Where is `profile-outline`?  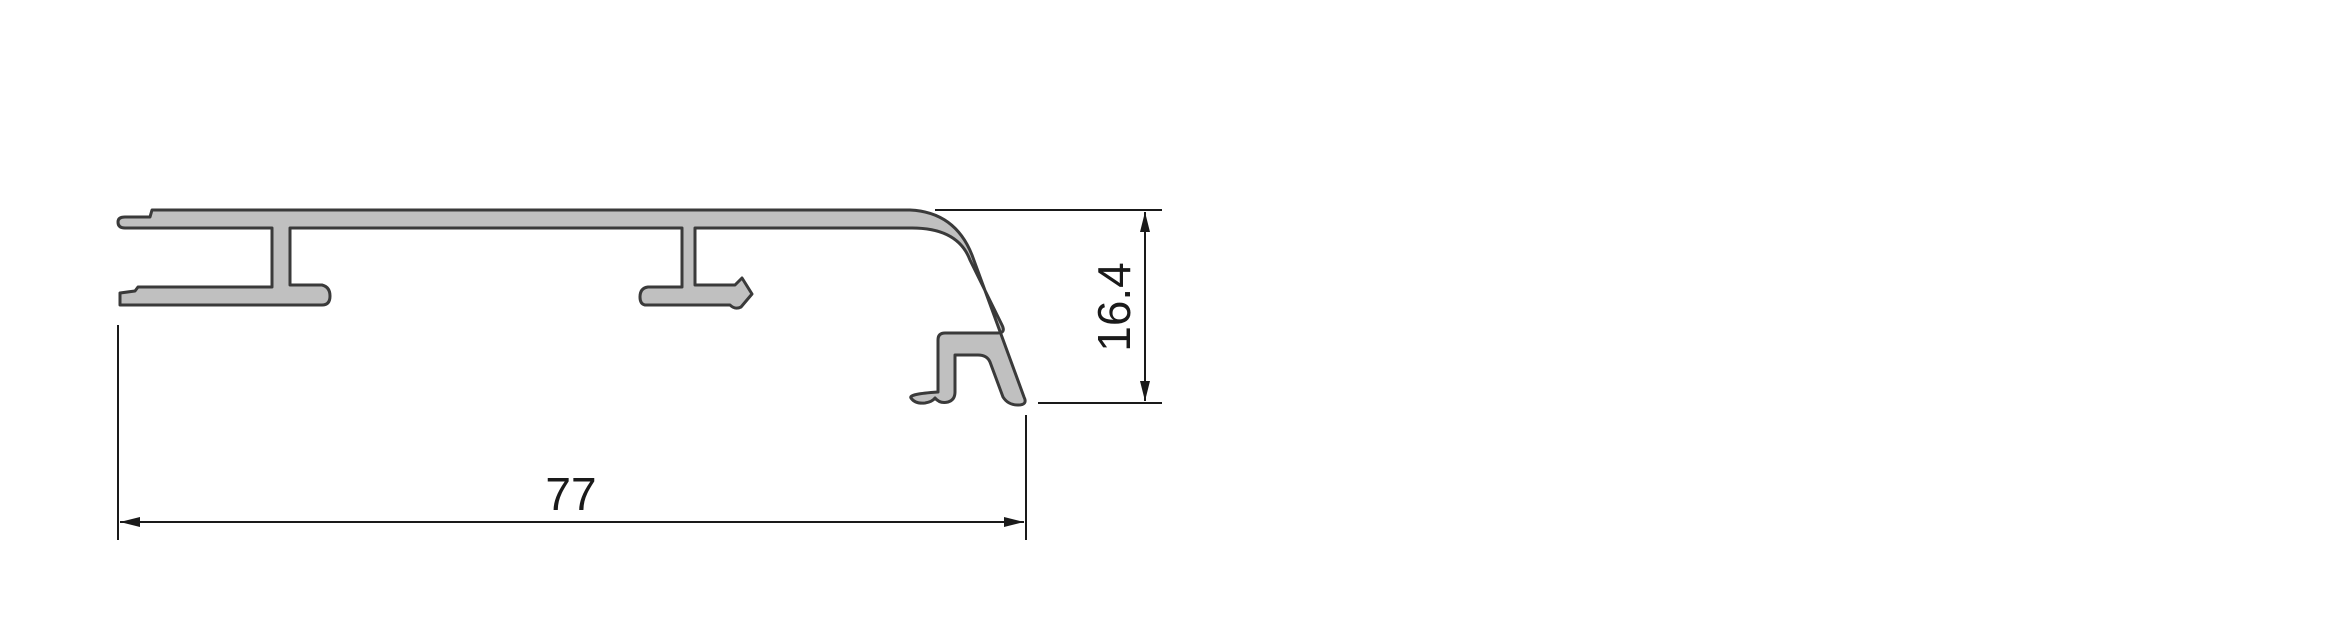
profile-outline is located at coordinates (571, 307).